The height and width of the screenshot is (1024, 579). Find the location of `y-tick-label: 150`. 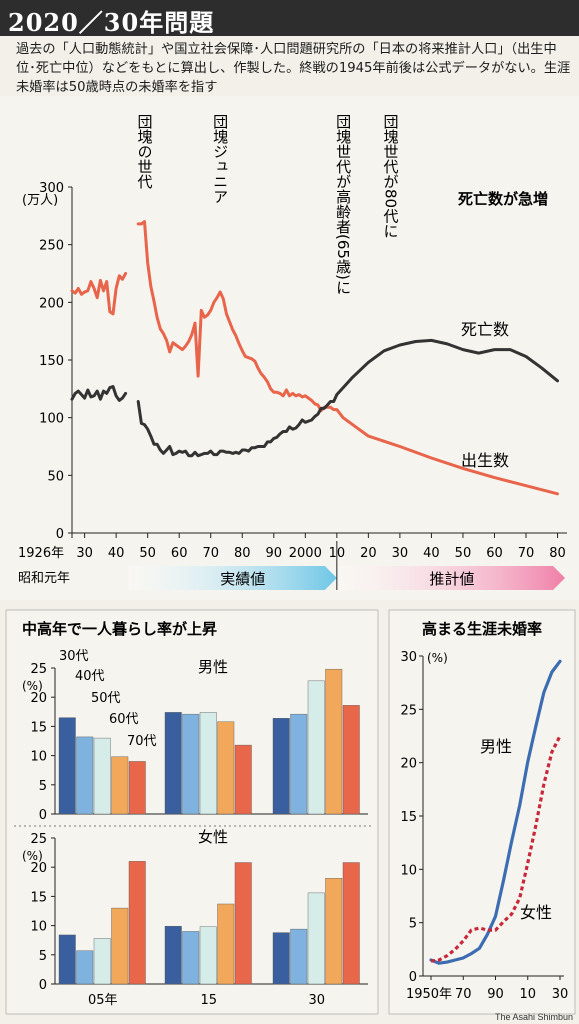

y-tick-label: 150 is located at coordinates (51, 361).